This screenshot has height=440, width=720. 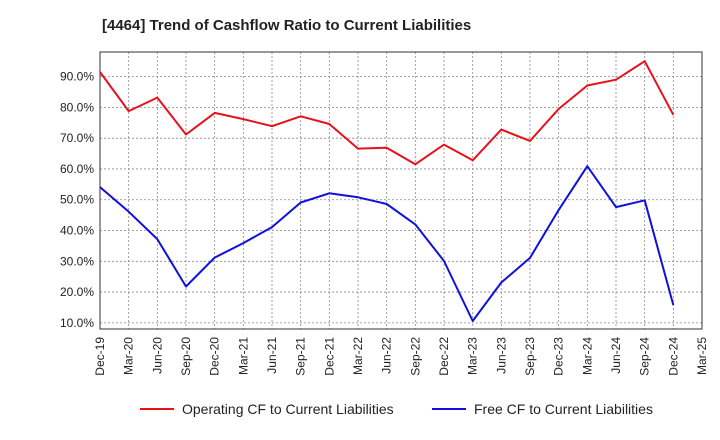 What do you see at coordinates (444, 356) in the screenshot?
I see `x-tick-label: Dec-22` at bounding box center [444, 356].